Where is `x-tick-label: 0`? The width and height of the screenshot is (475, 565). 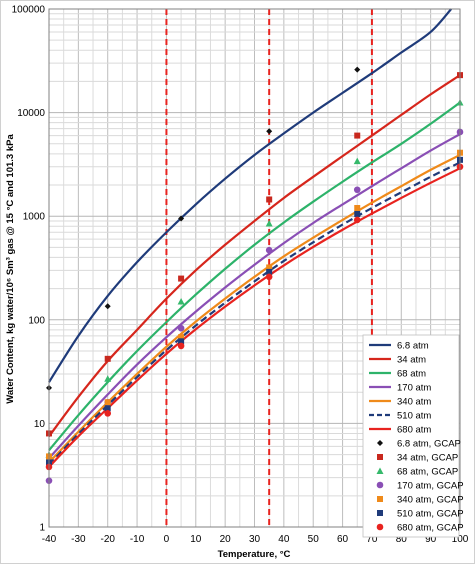
x-tick-label: 0 is located at coordinates (167, 539).